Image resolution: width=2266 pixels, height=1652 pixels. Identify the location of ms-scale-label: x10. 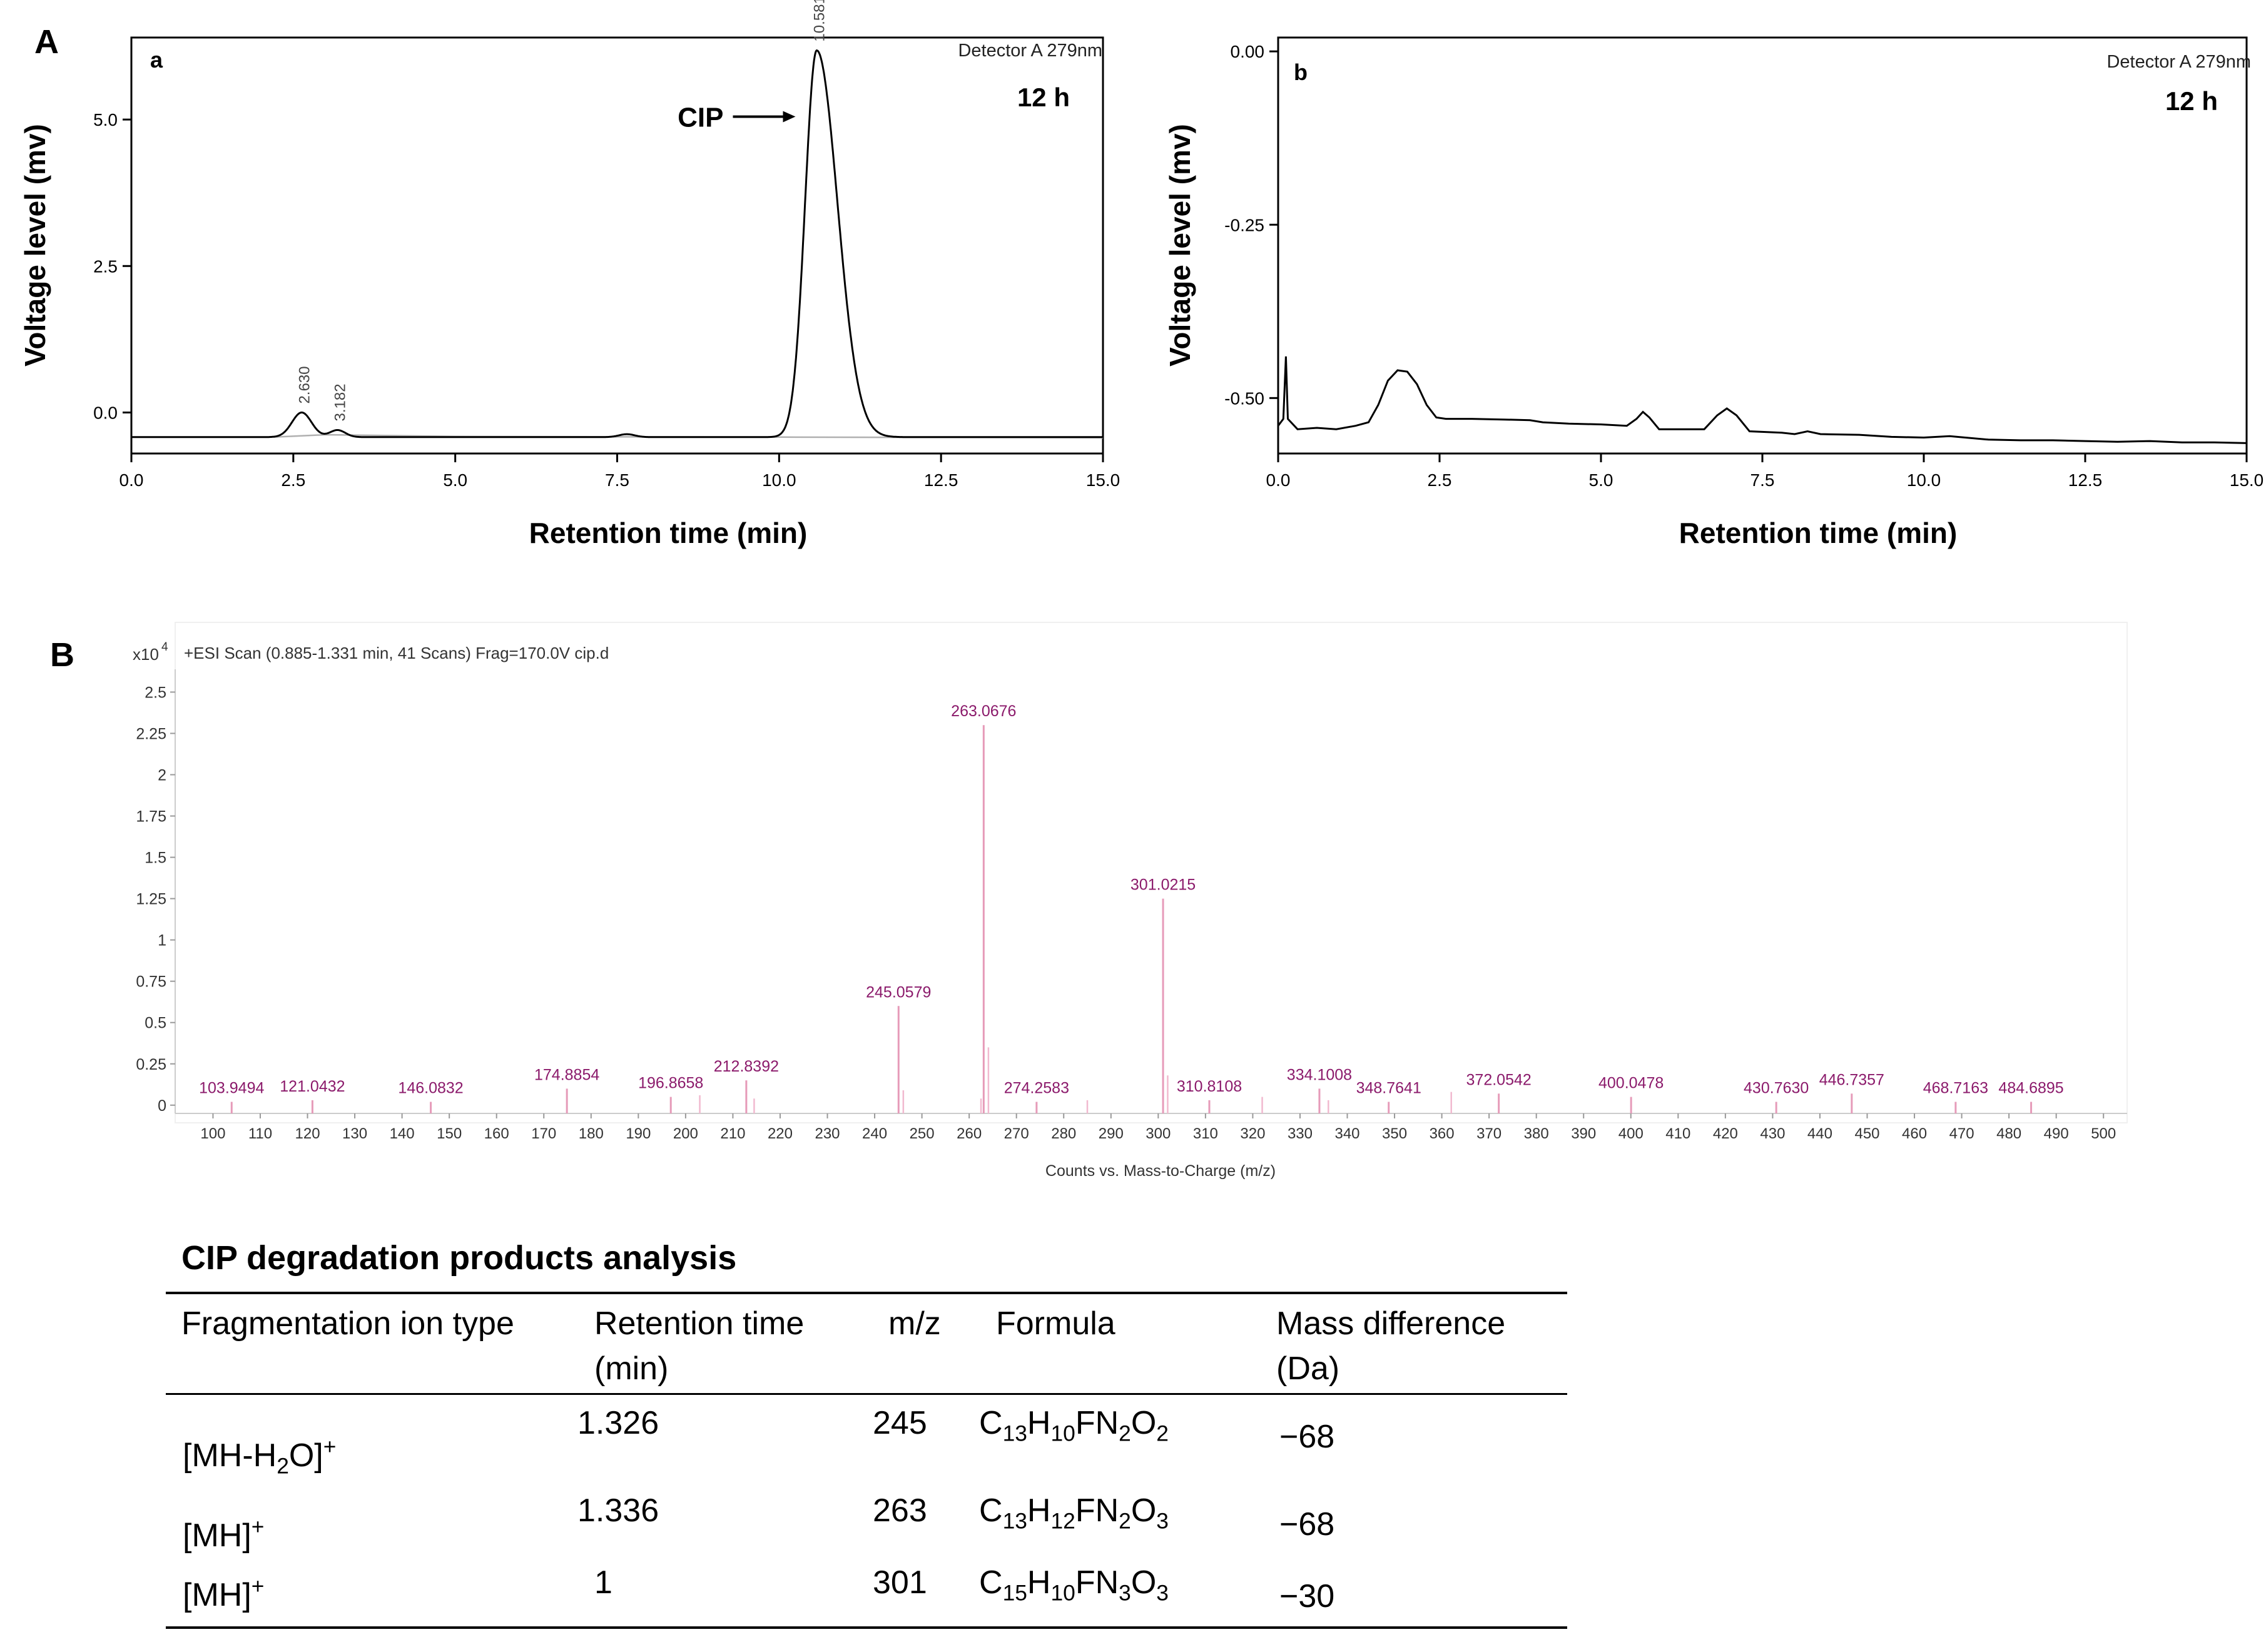
(146, 654).